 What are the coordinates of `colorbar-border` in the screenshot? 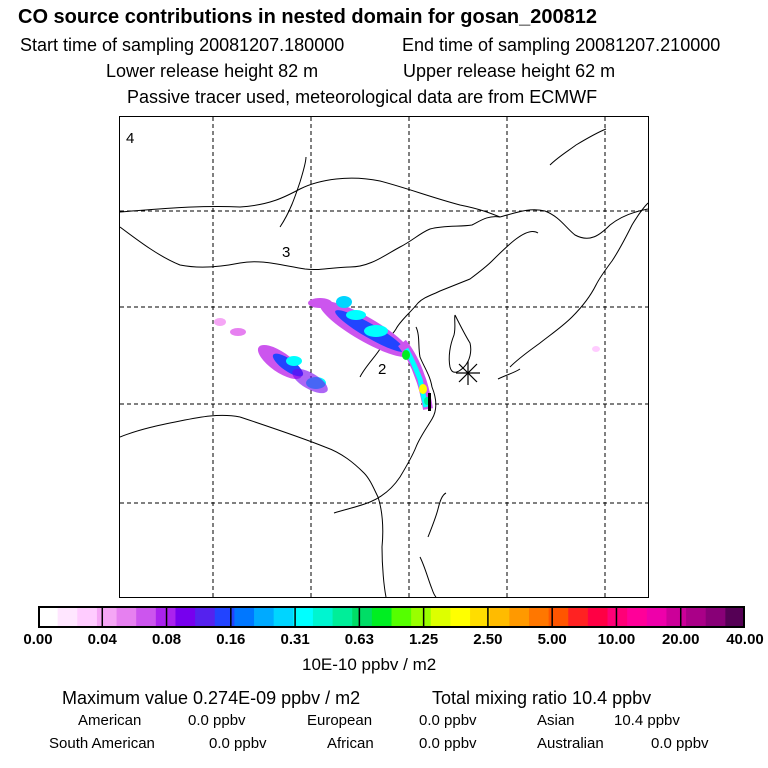 It's located at (391, 617).